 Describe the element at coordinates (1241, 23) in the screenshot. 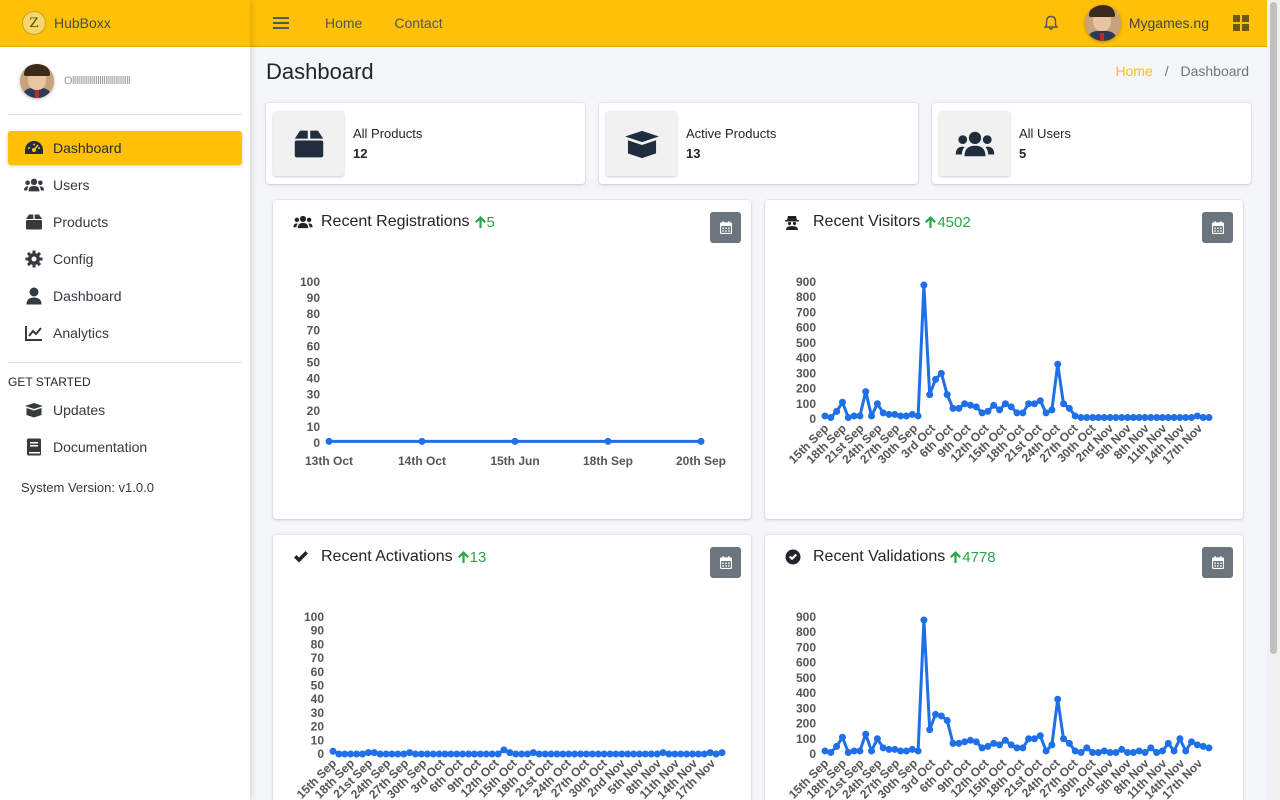

I see `apps-grid-icon` at that location.